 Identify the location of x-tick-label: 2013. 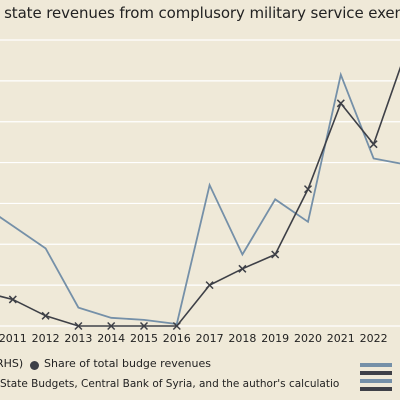
(78, 338).